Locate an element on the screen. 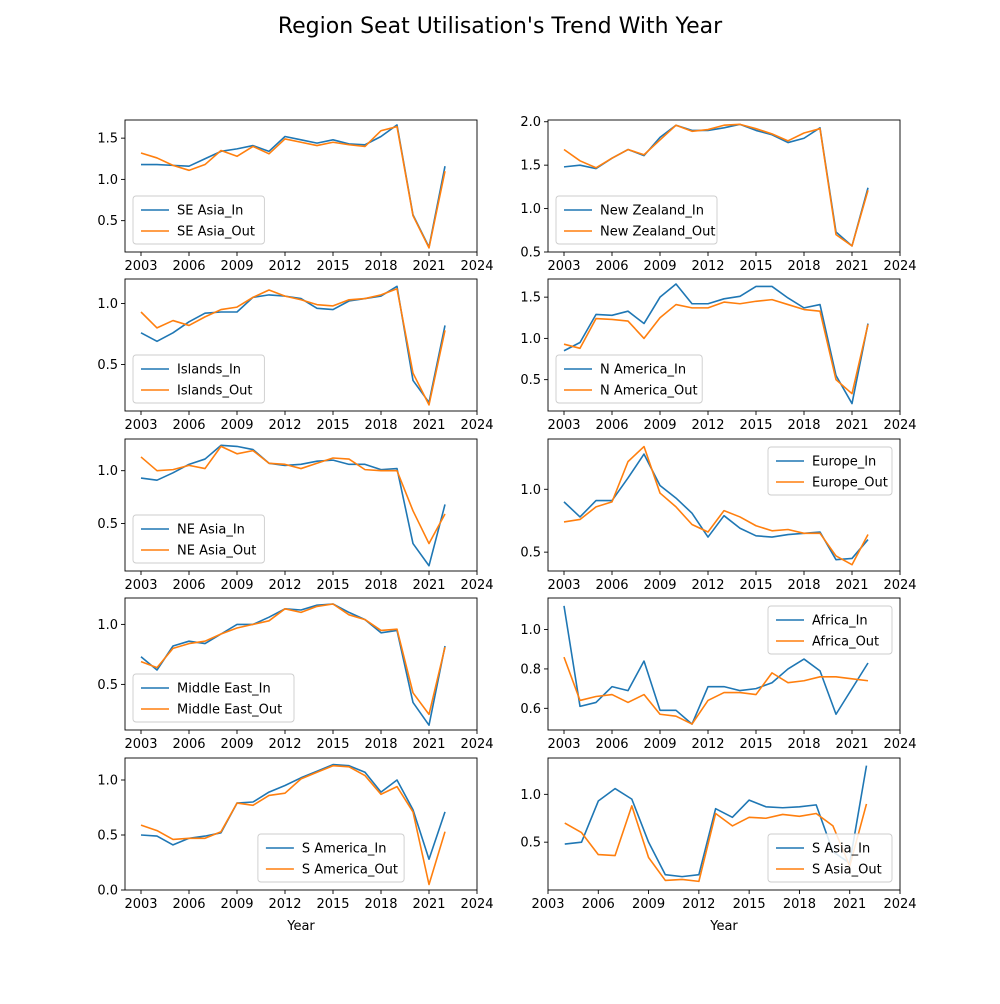  y-tick-label: 0.8 is located at coordinates (530, 669).